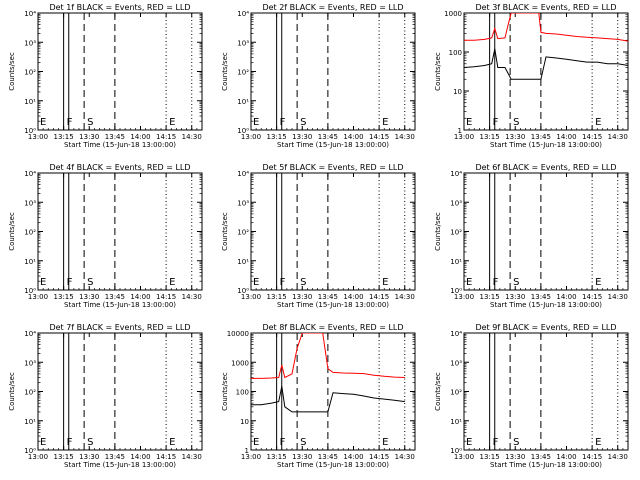 The height and width of the screenshot is (480, 640). Describe the element at coordinates (545, 7) in the screenshot. I see `panel-title: Det 3f BLACK = Events, RED = LLD` at that location.